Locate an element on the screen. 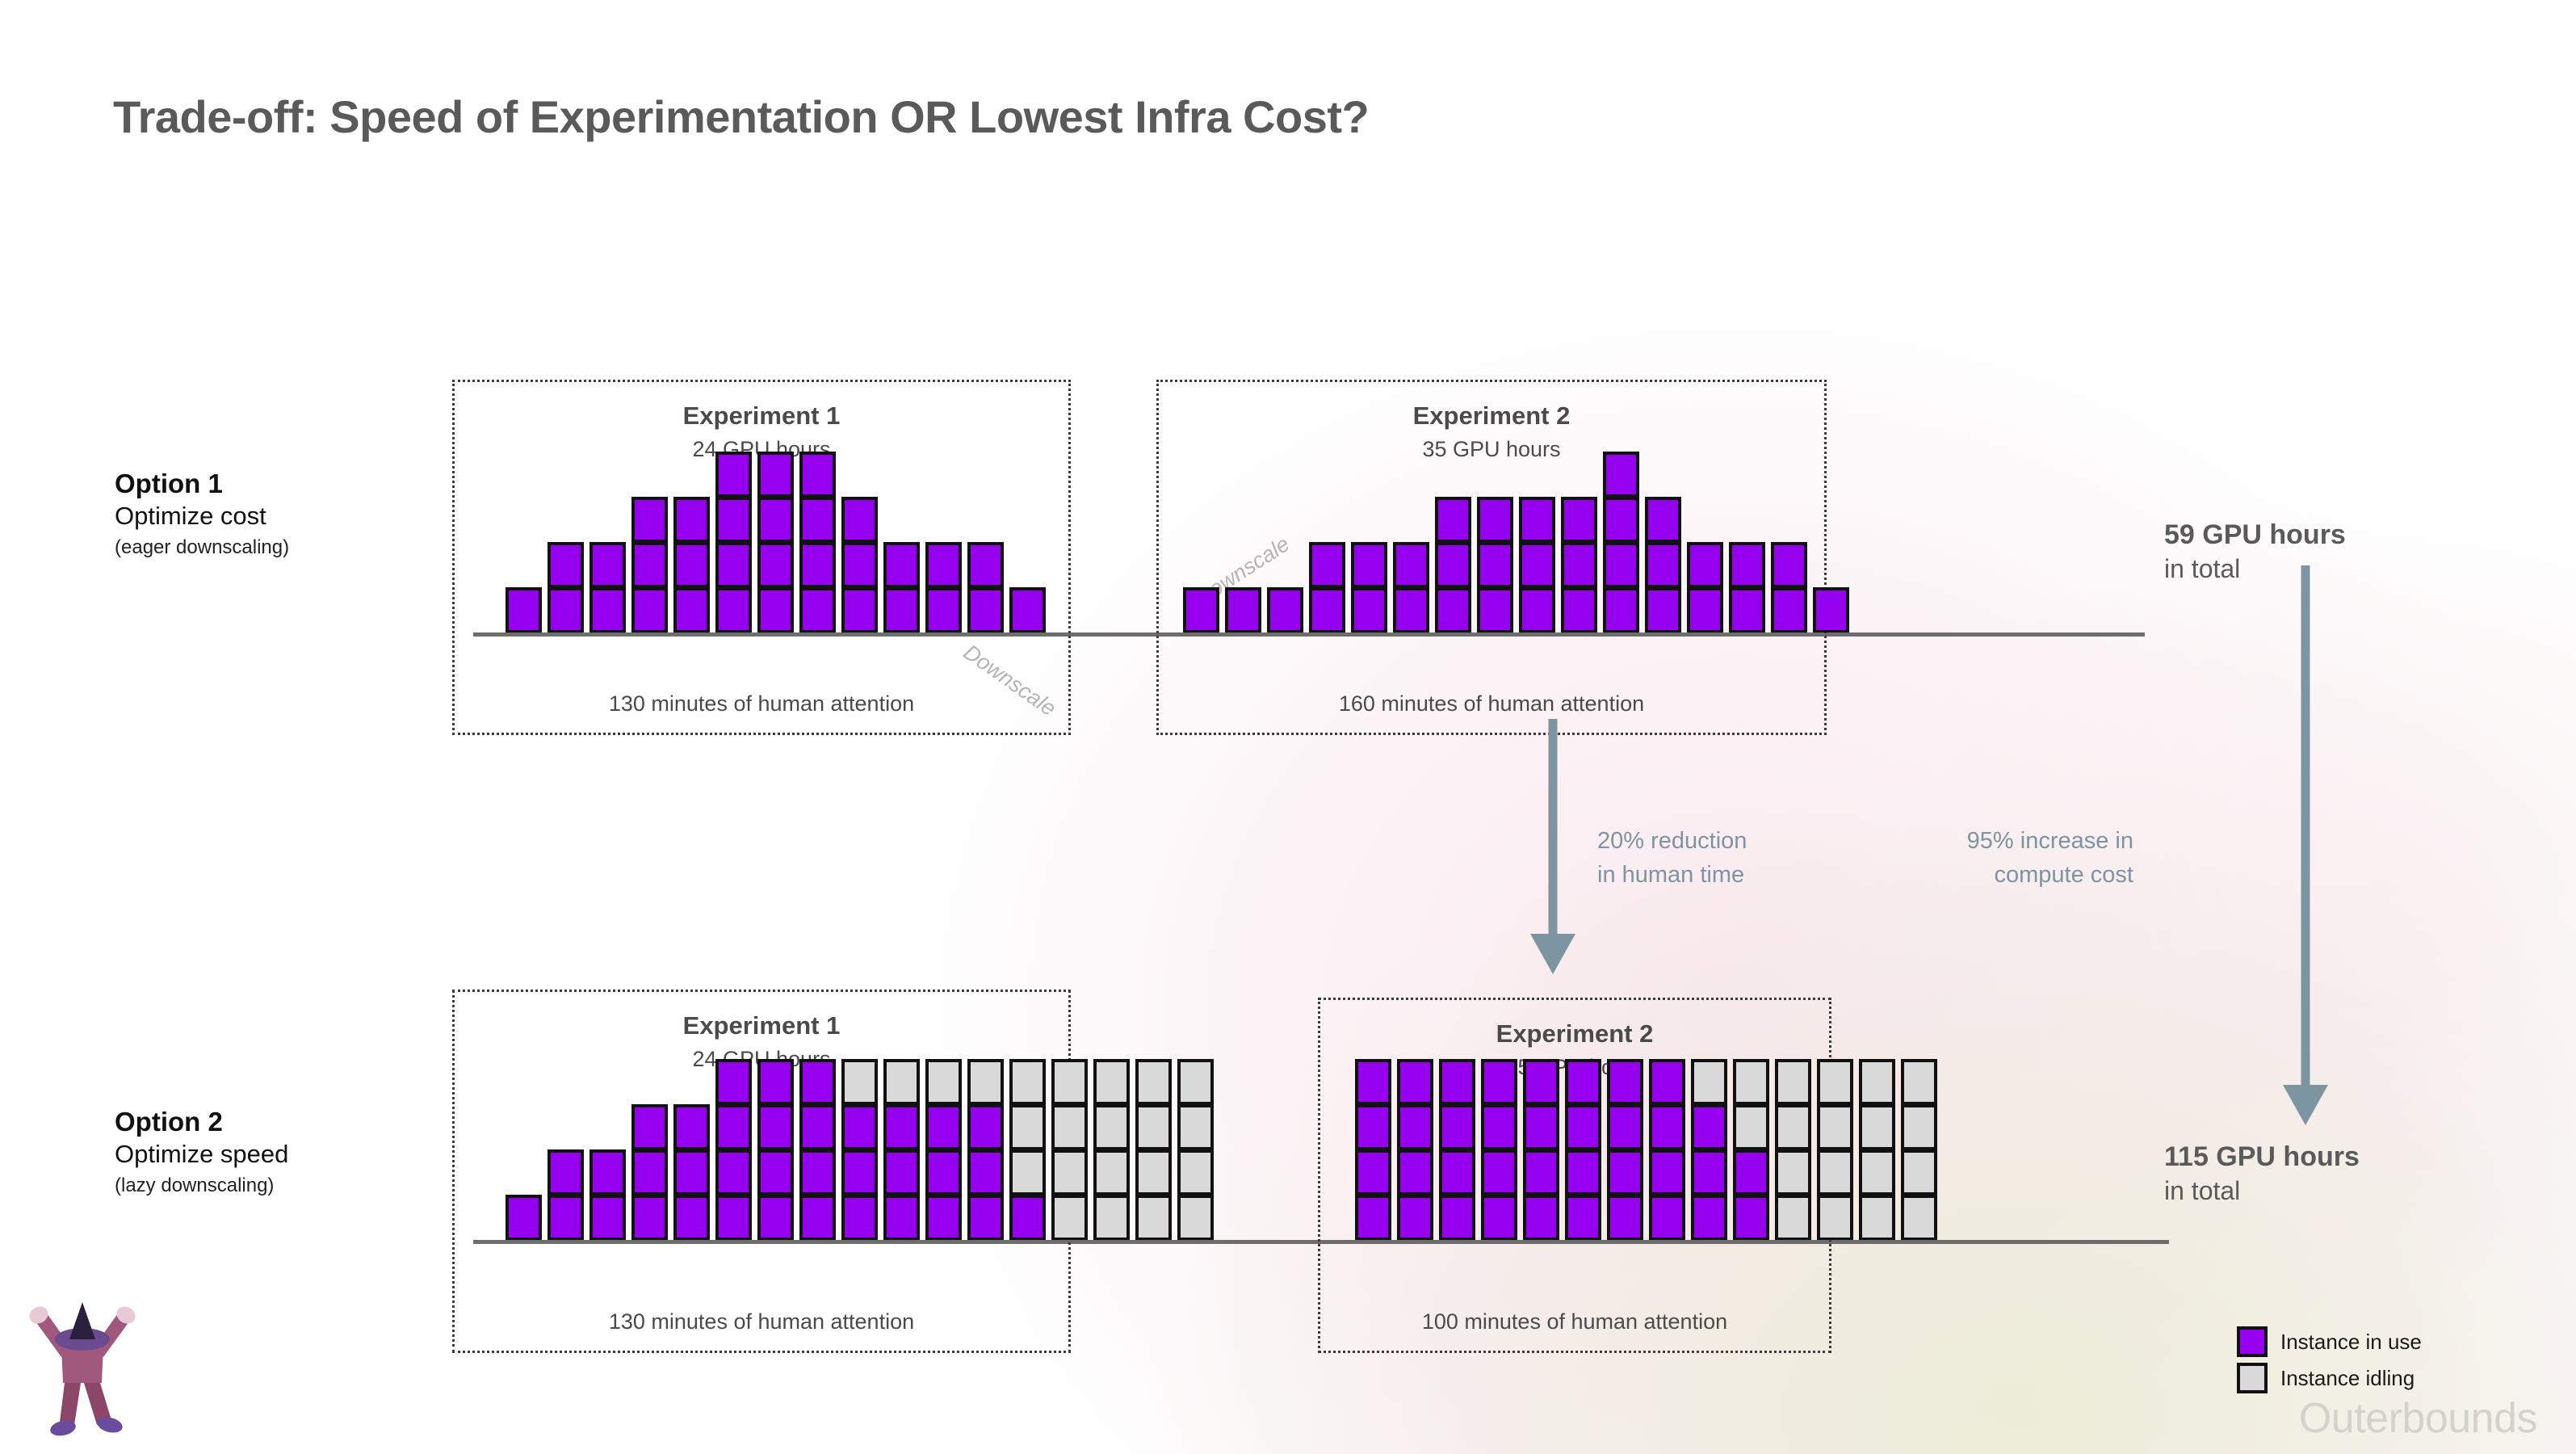 This screenshot has height=1454, width=2576. legend-label-in-use: Instance in use is located at coordinates (2351, 1341).